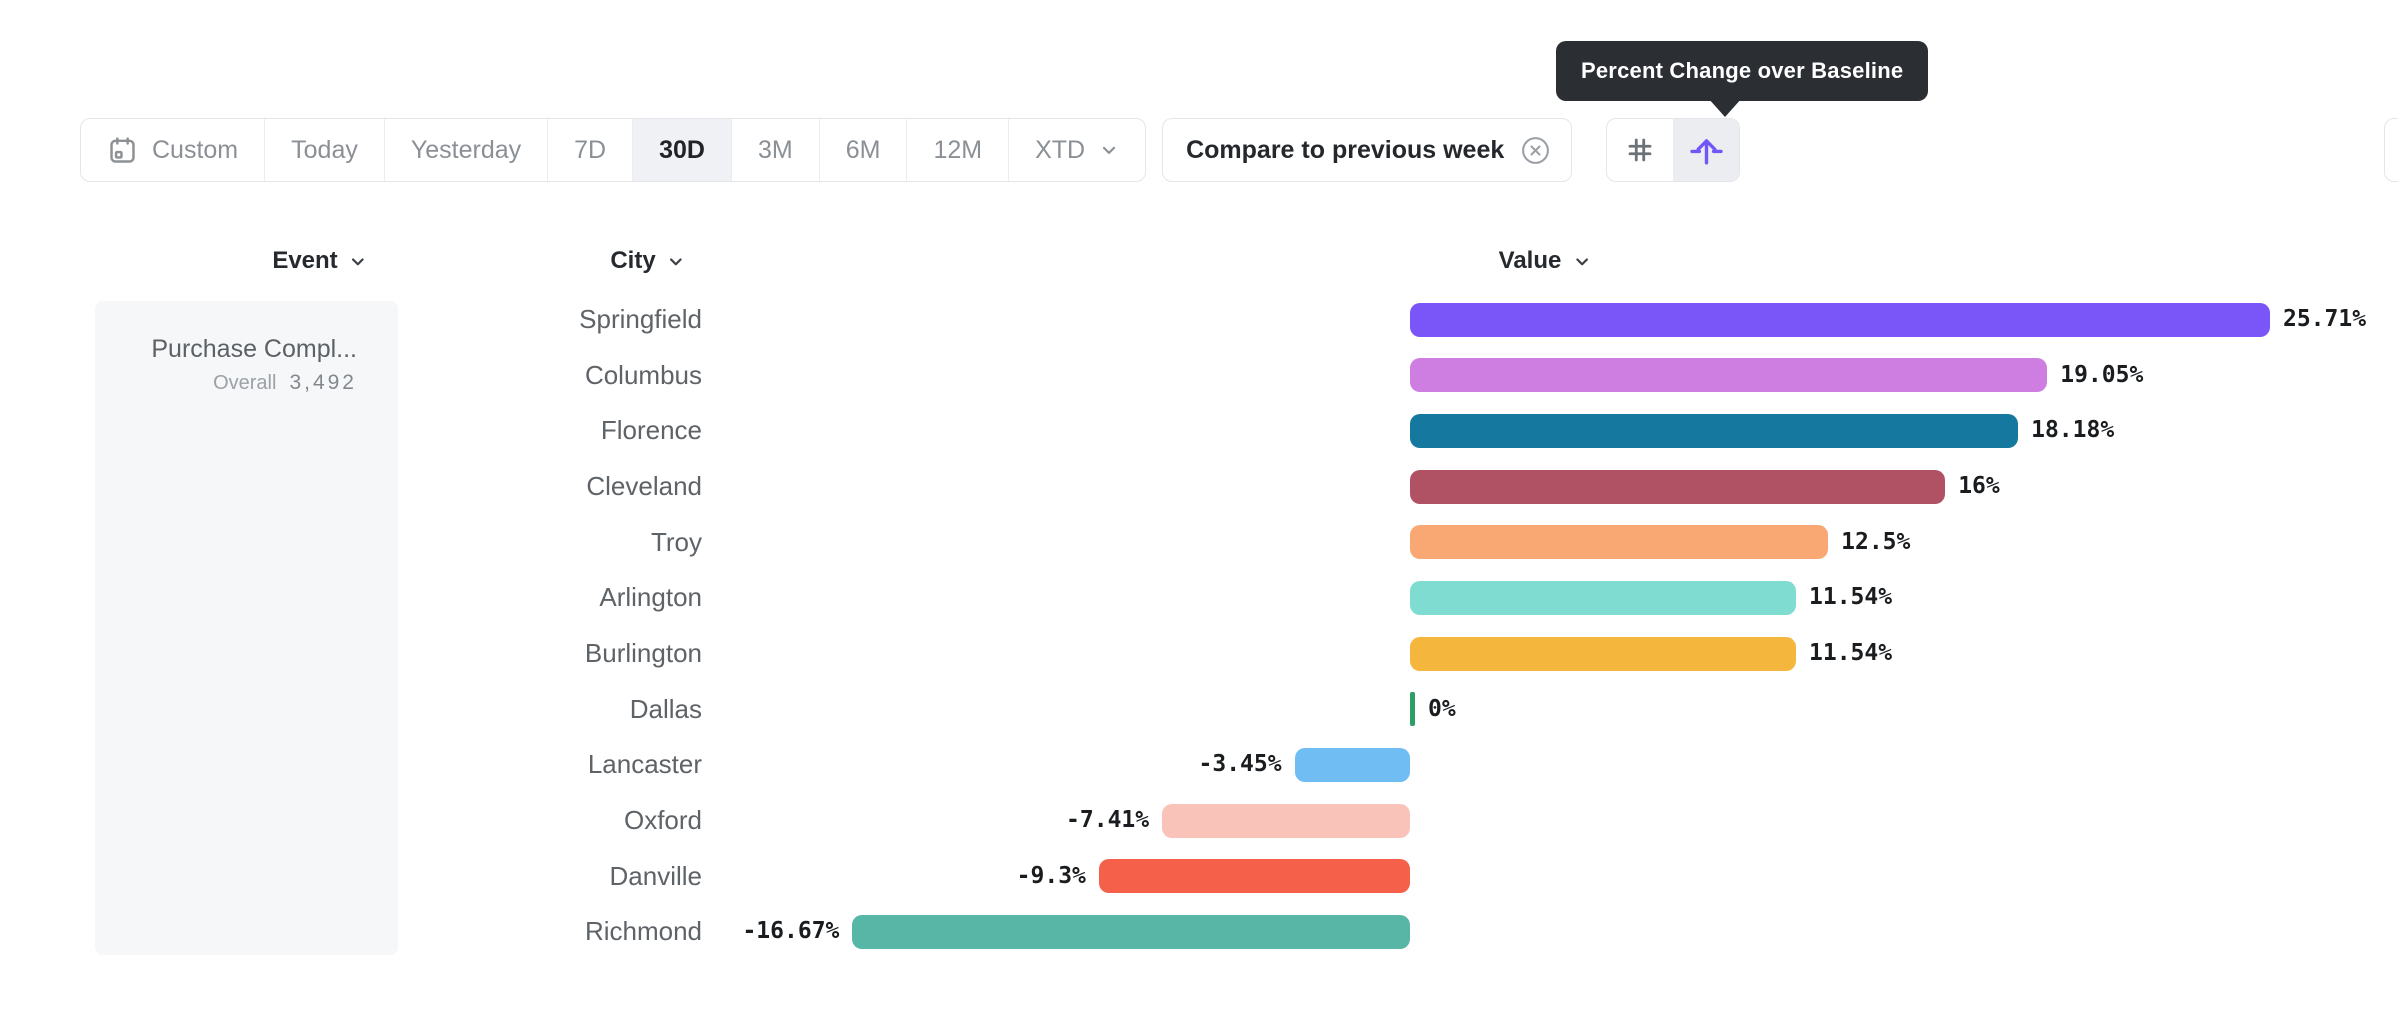  What do you see at coordinates (665, 708) in the screenshot?
I see `city-label: Dallas` at bounding box center [665, 708].